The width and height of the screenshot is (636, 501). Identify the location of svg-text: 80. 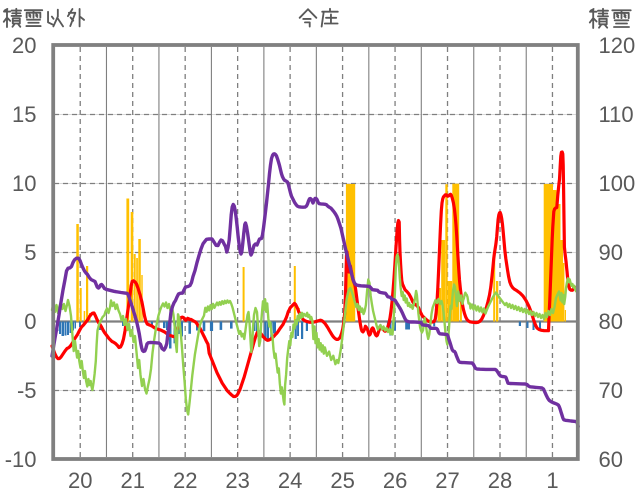
(611, 321).